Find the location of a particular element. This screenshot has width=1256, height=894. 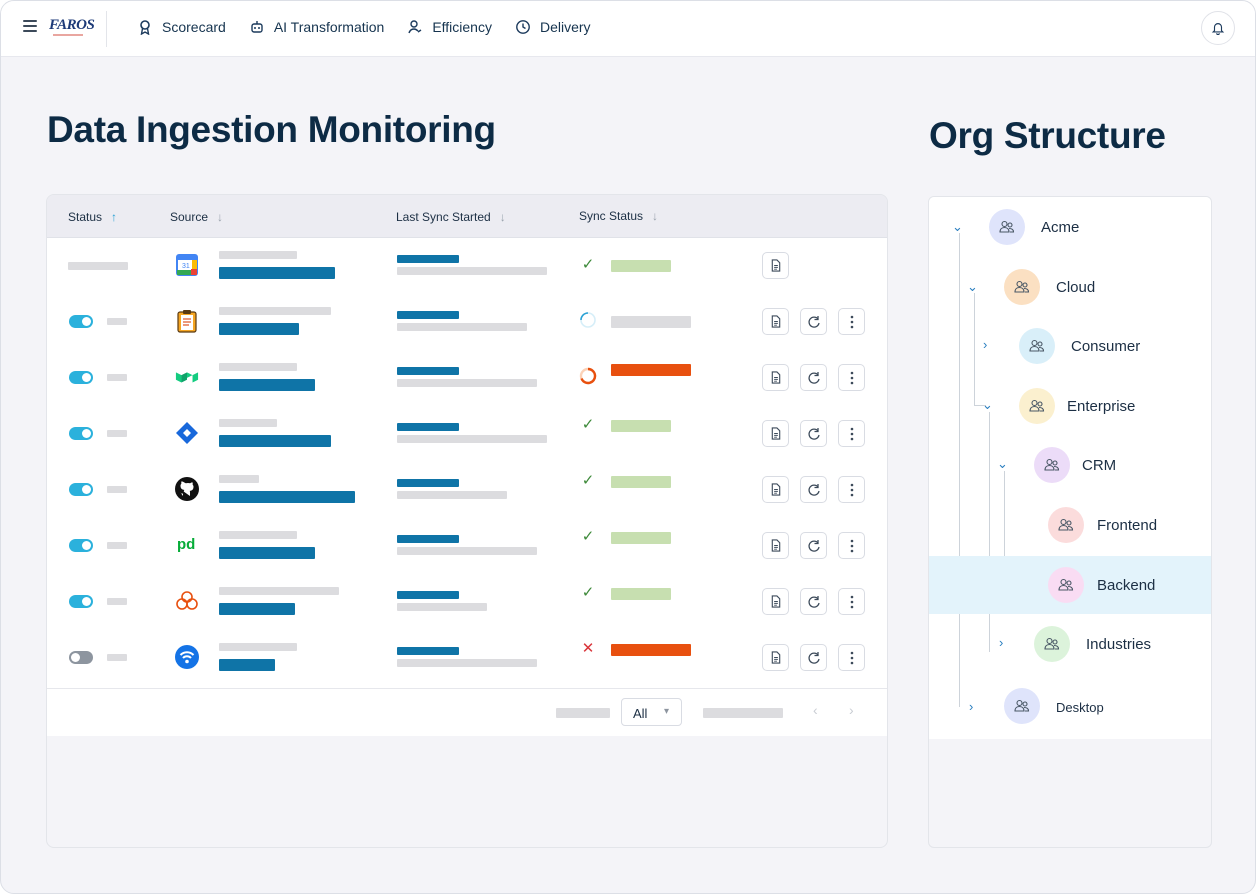

nav-ai-transformation: AI Transformation is located at coordinates (316, 27).